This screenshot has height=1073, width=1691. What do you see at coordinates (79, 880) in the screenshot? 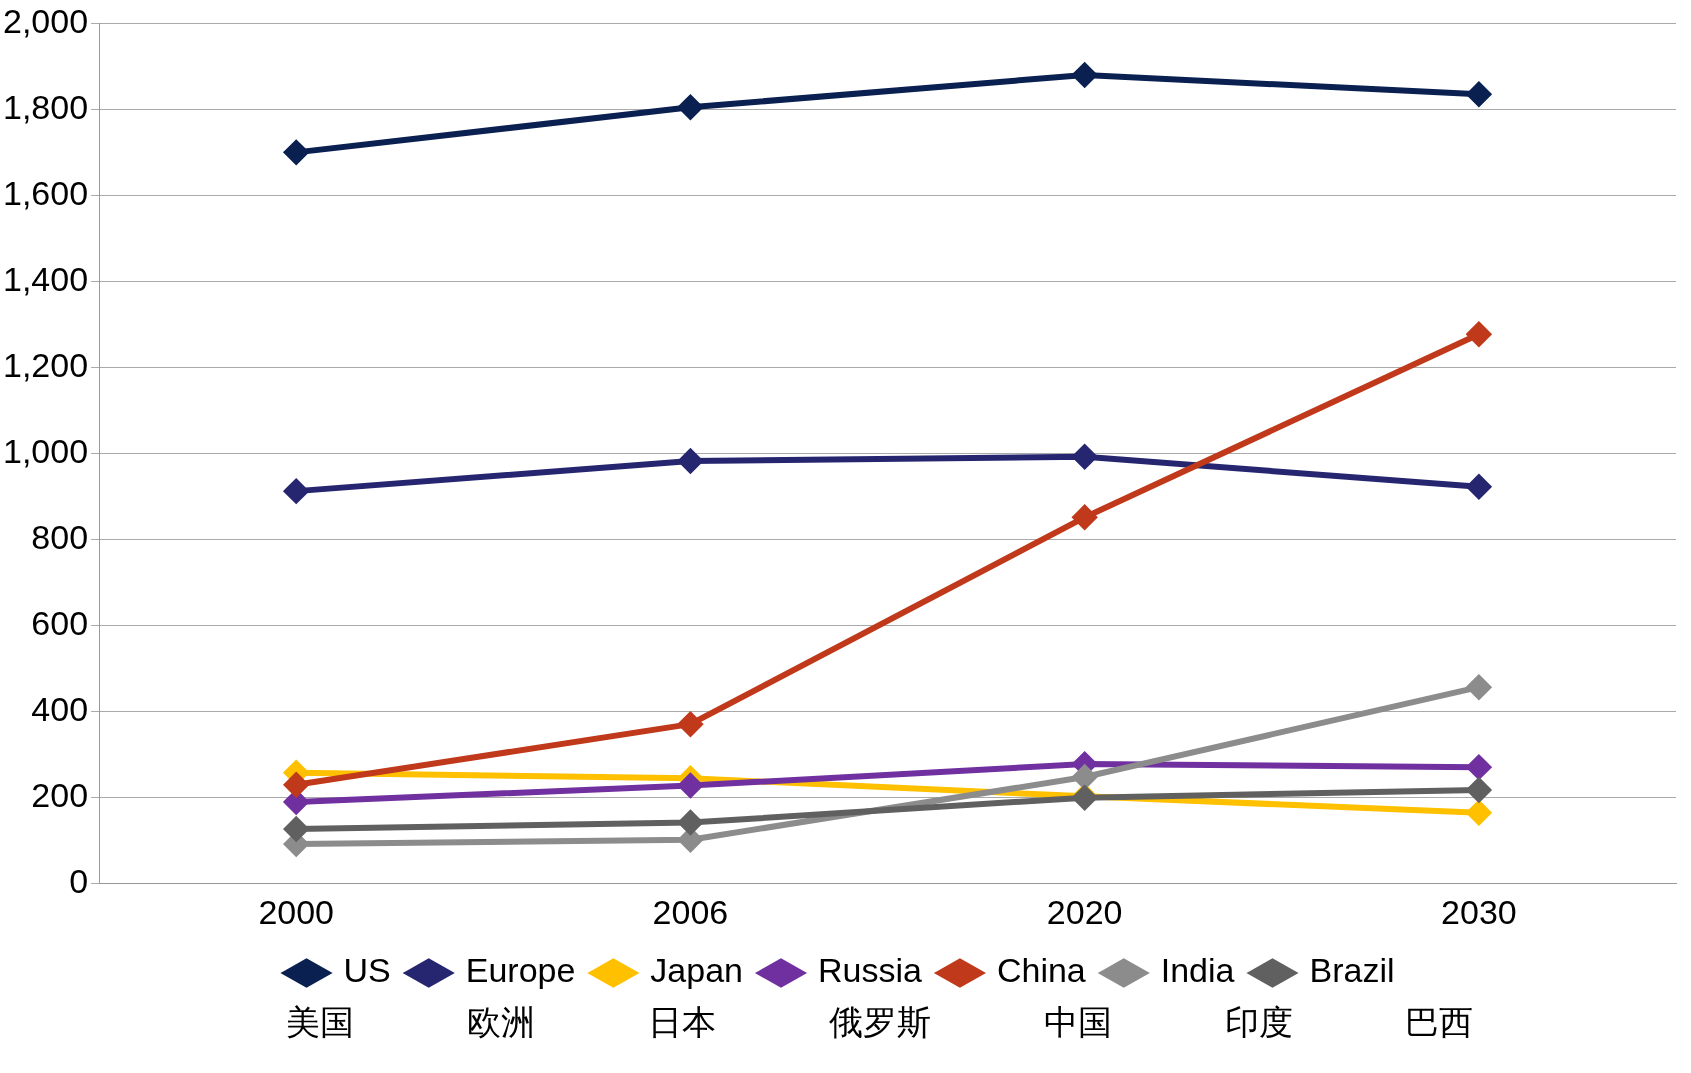
I see `y-tick-label: 0` at bounding box center [79, 880].